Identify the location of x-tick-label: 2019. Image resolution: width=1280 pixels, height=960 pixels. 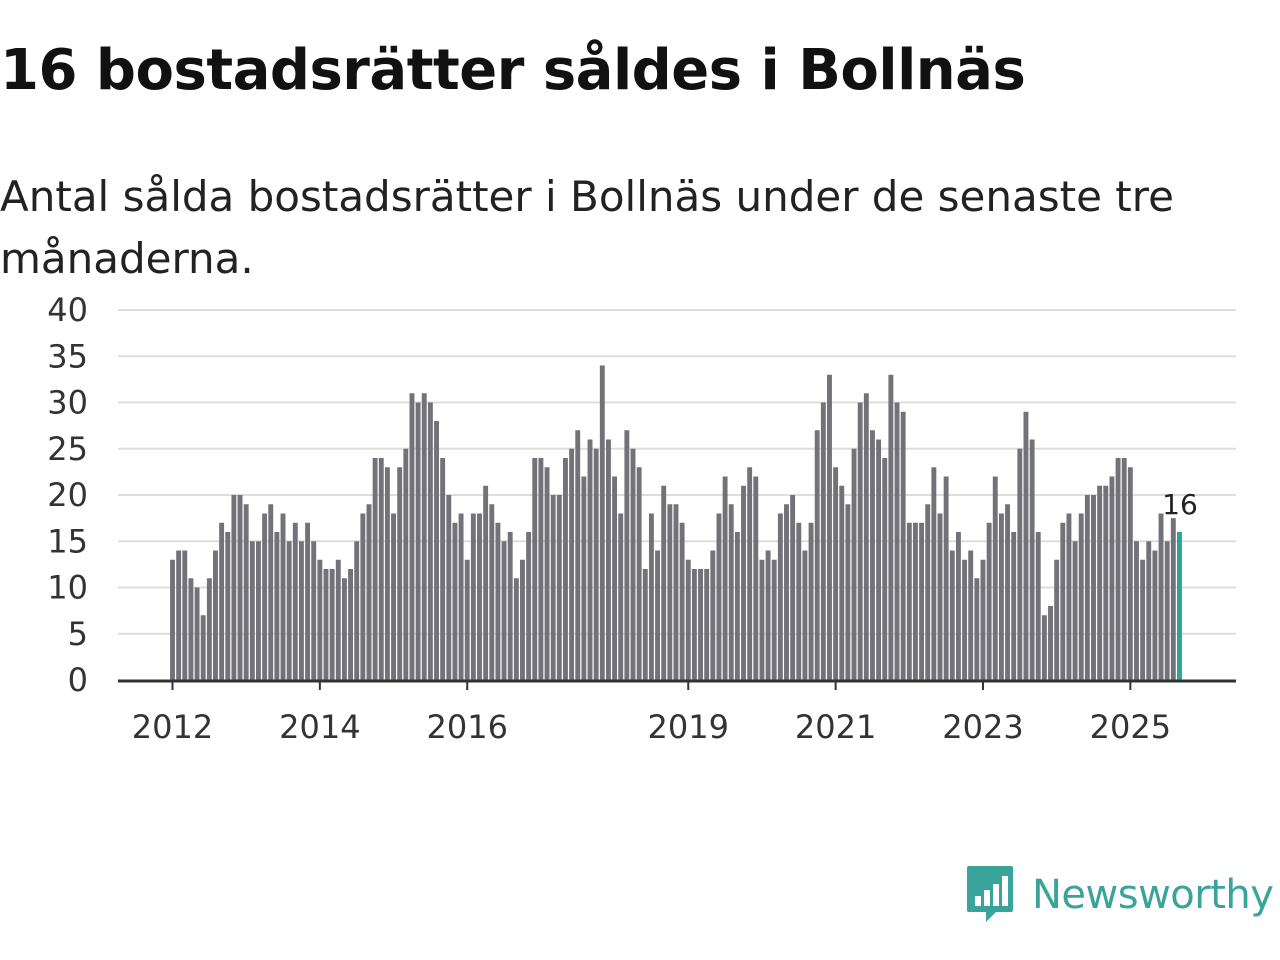
(688, 727).